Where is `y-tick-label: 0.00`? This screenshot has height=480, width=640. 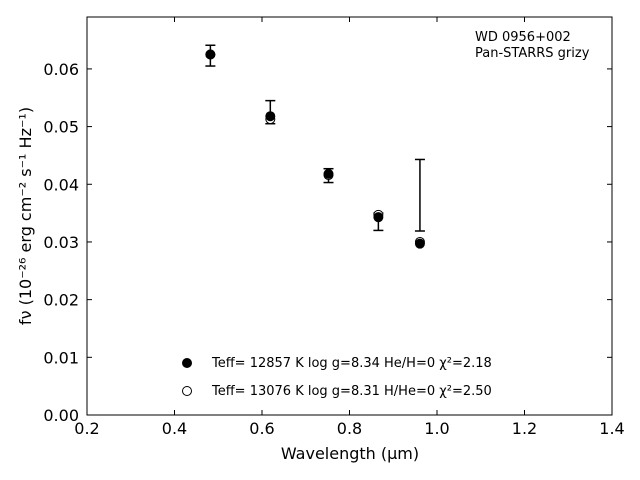
y-tick-label: 0.00 is located at coordinates (61, 415).